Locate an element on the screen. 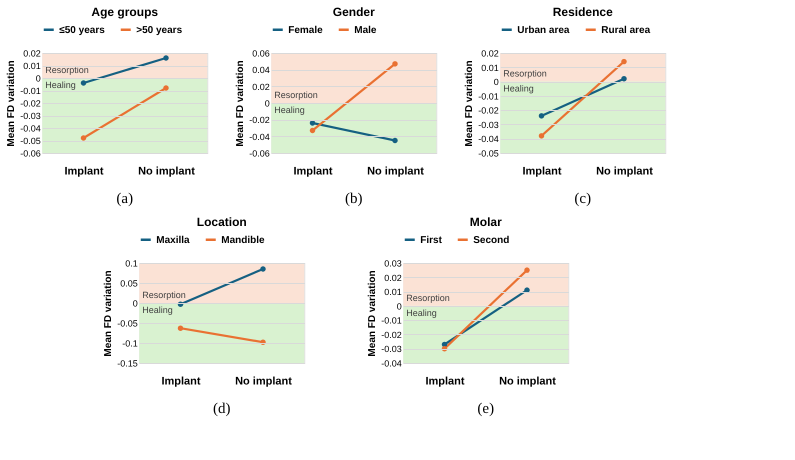 This screenshot has height=460, width=795. legend-label: >50 years is located at coordinates (159, 30).